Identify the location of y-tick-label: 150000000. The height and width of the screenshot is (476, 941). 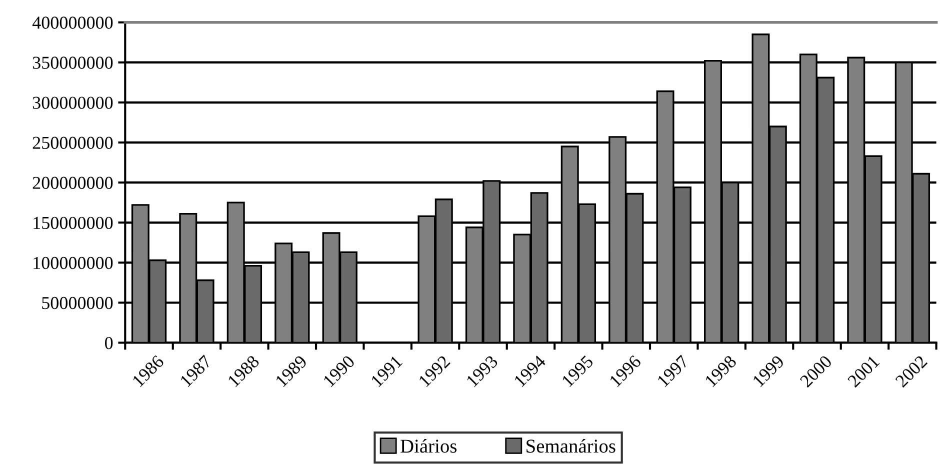
(73, 223).